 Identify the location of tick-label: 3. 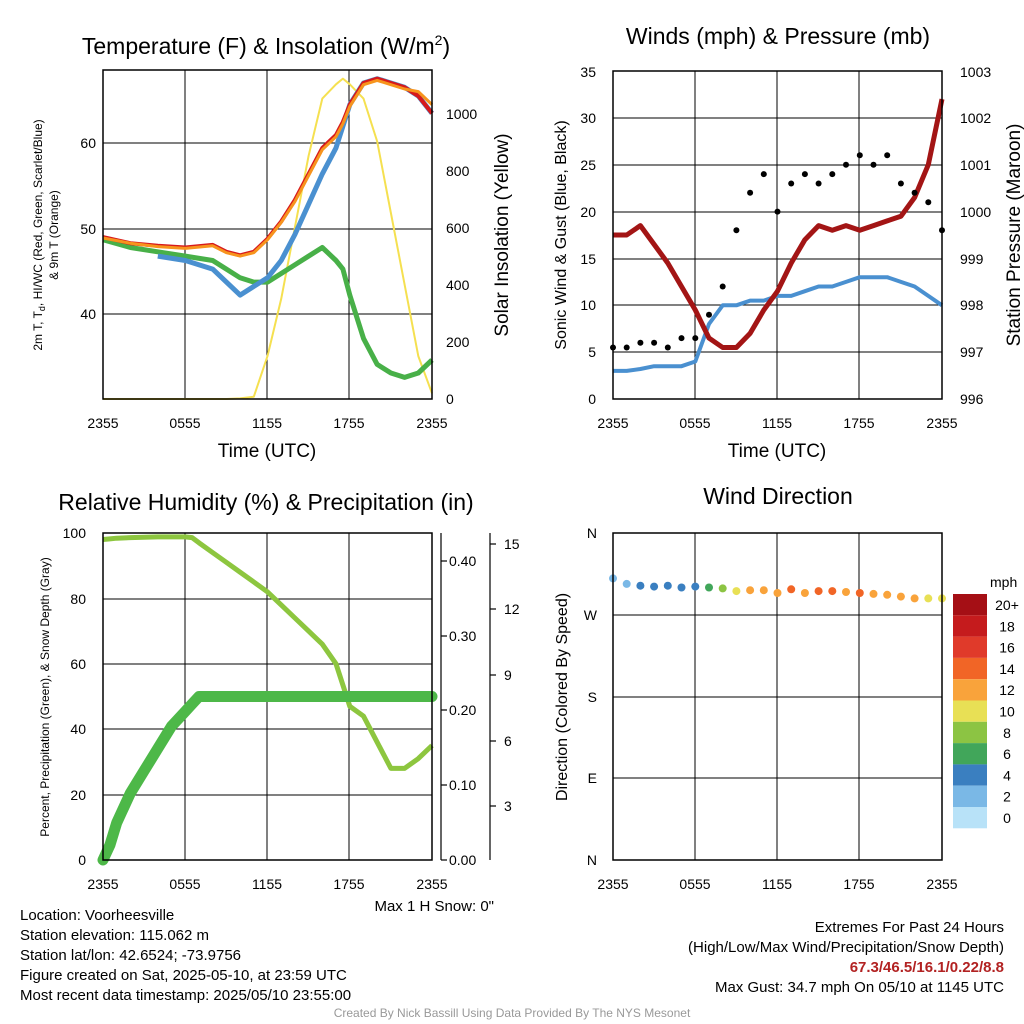
(508, 806).